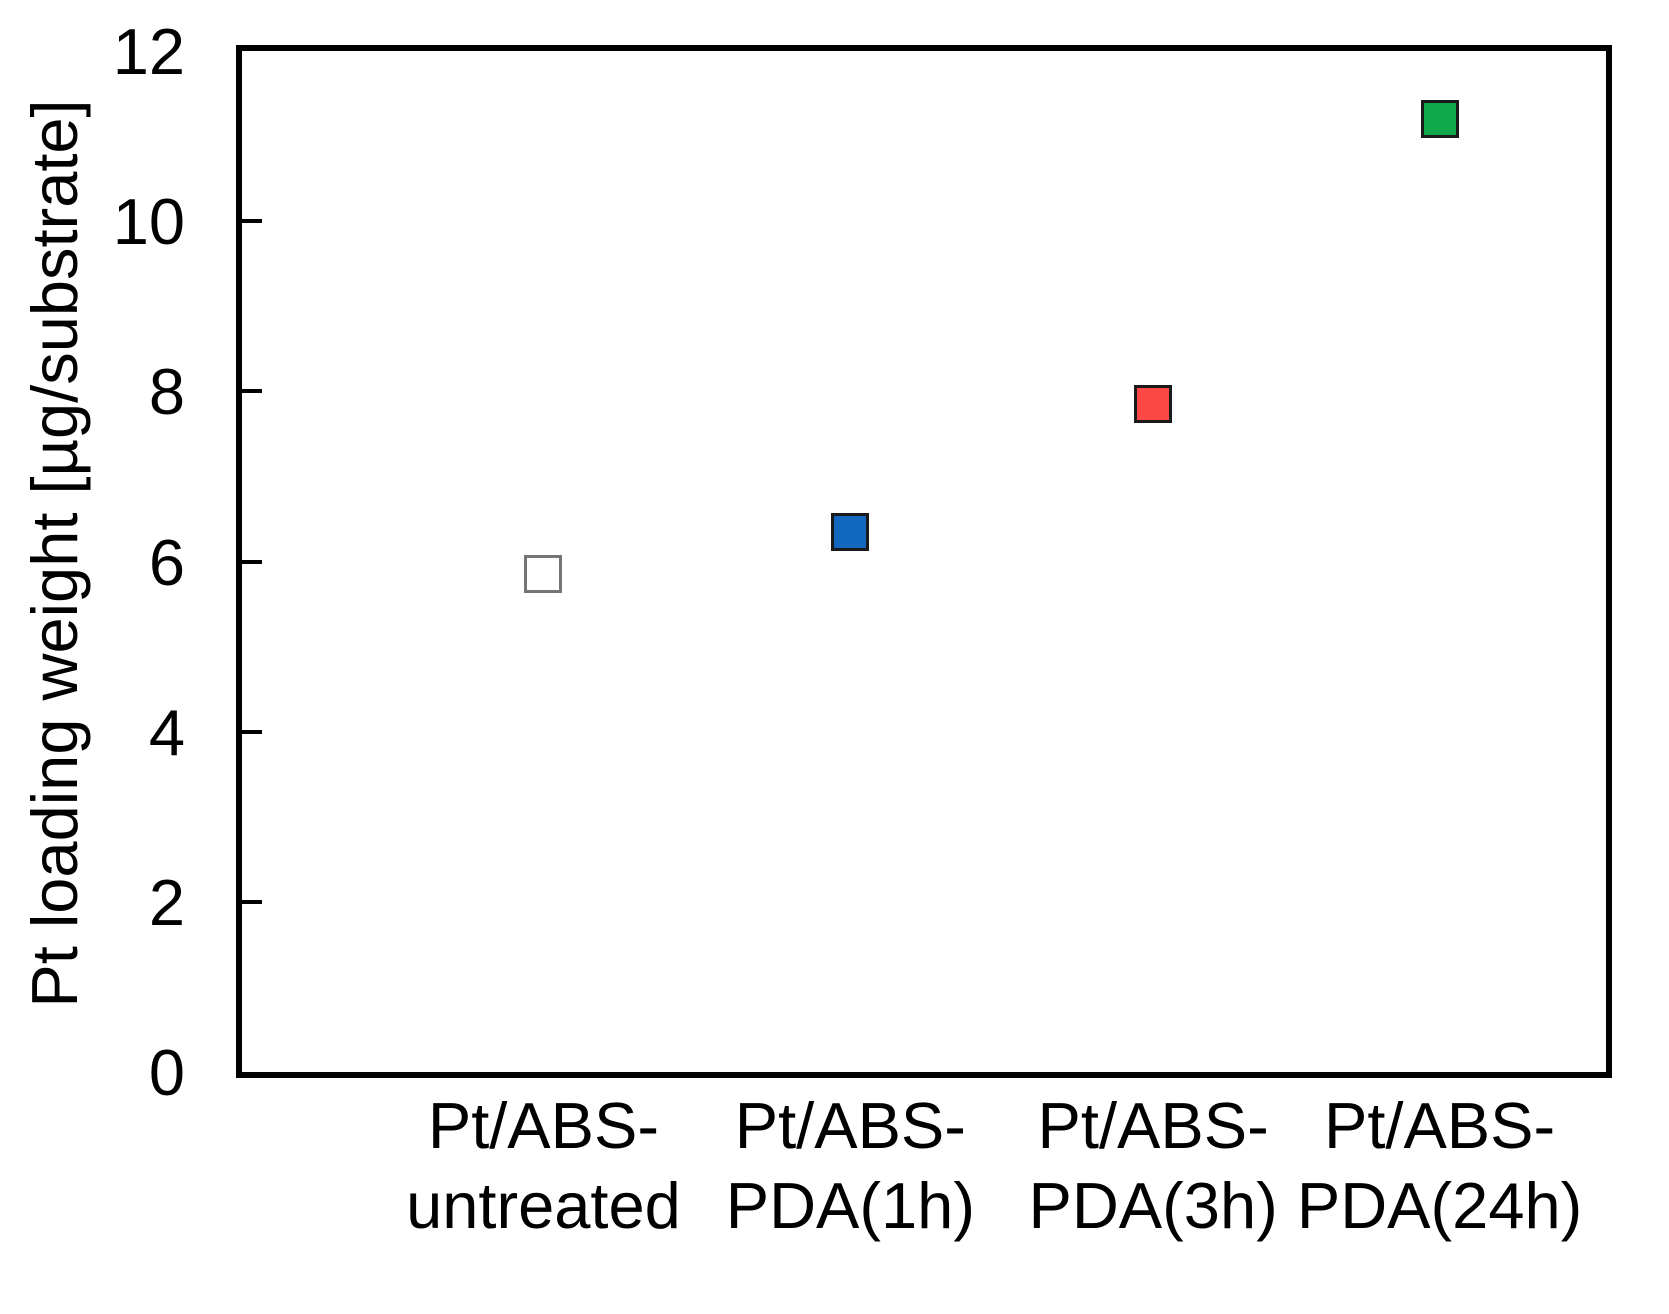  What do you see at coordinates (1153, 1166) in the screenshot?
I see `x-category-label-pda-3h: Pt/ABS- PDA(3h)` at bounding box center [1153, 1166].